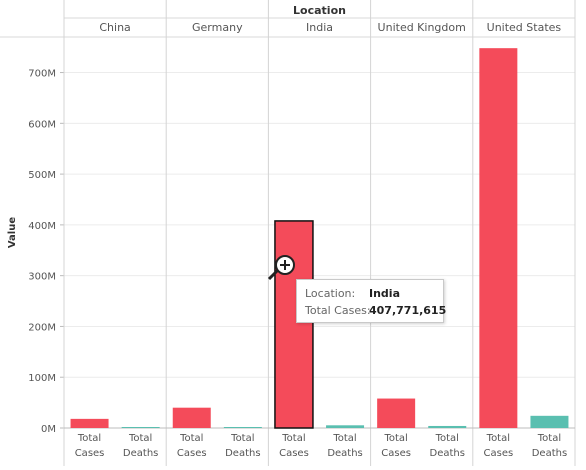 This screenshot has width=586, height=470. What do you see at coordinates (42, 175) in the screenshot?
I see `y-tick-label: 500M` at bounding box center [42, 175].